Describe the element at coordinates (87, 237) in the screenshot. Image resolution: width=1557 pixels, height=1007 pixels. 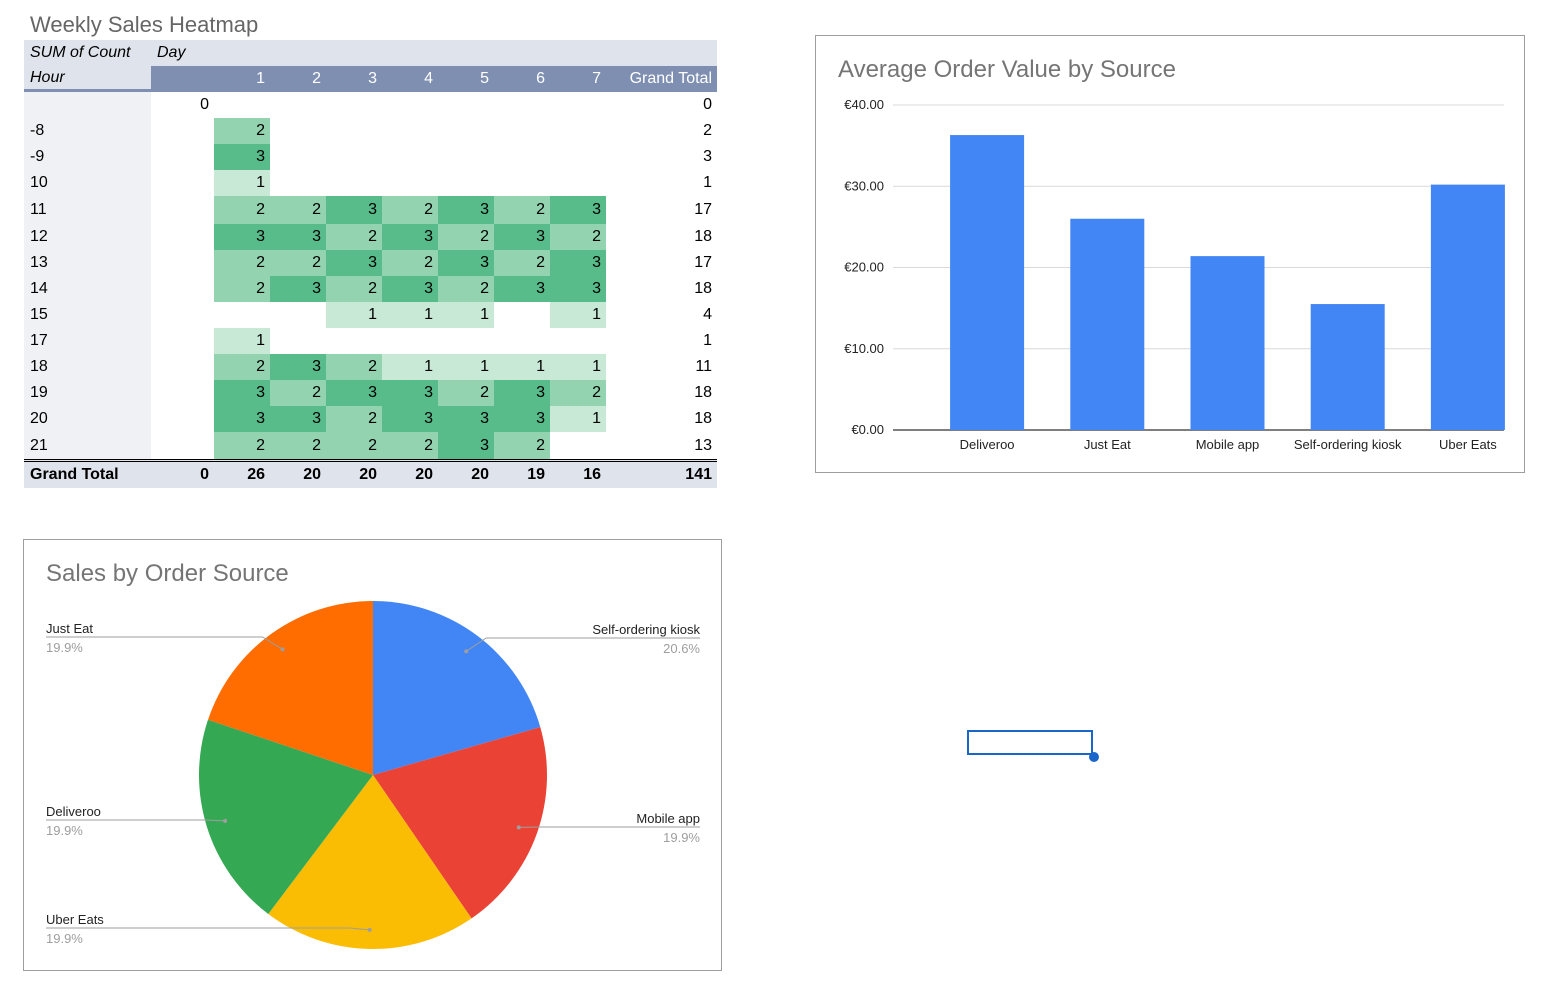
I see `row-label: 12` at that location.